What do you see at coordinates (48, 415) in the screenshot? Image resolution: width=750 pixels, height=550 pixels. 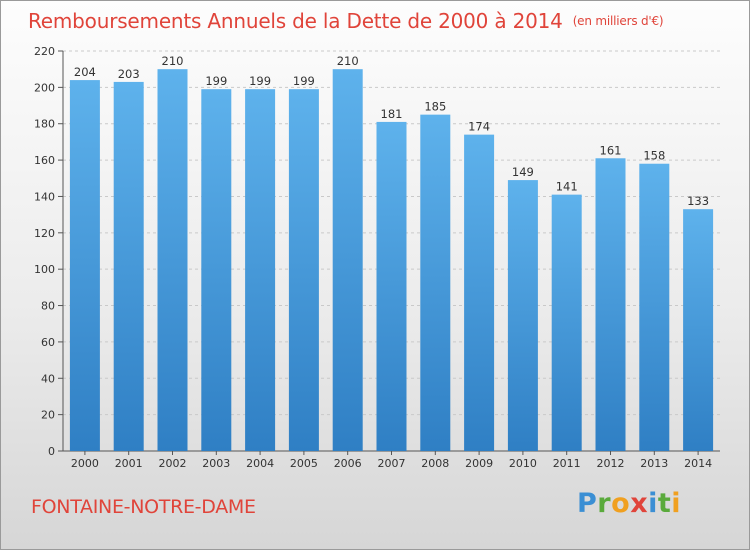 I see `ytick-label-20: 20` at bounding box center [48, 415].